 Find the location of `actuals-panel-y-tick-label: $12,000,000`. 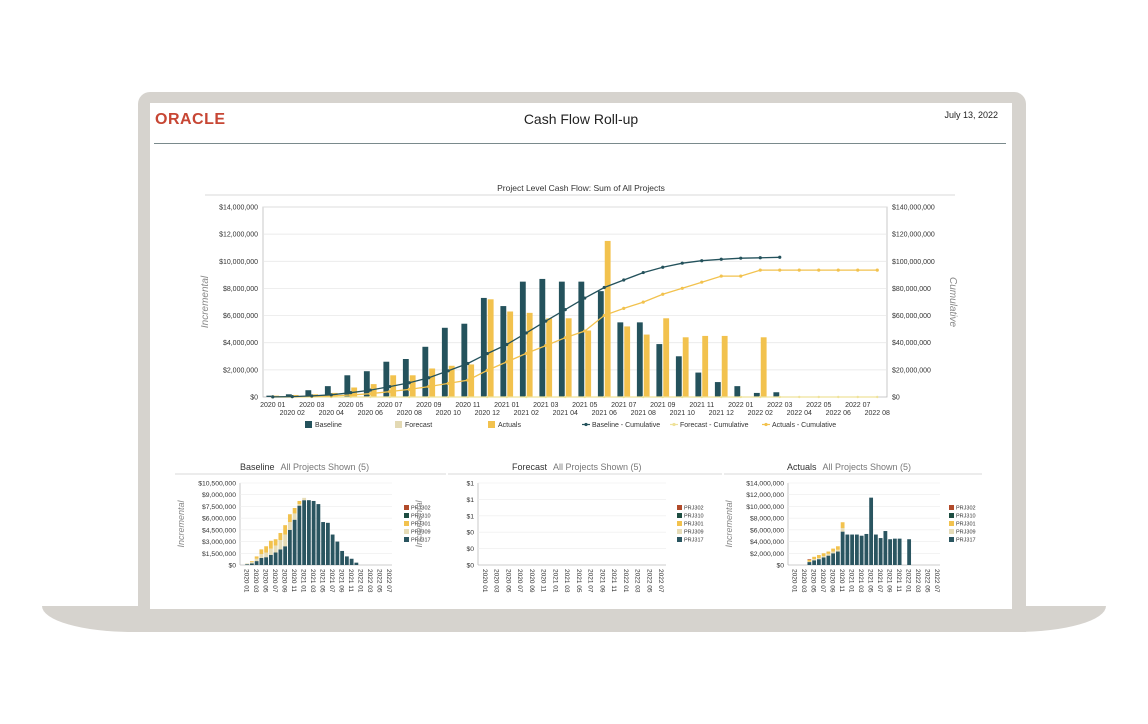

actuals-panel-y-tick-label: $12,000,000 is located at coordinates (765, 495).